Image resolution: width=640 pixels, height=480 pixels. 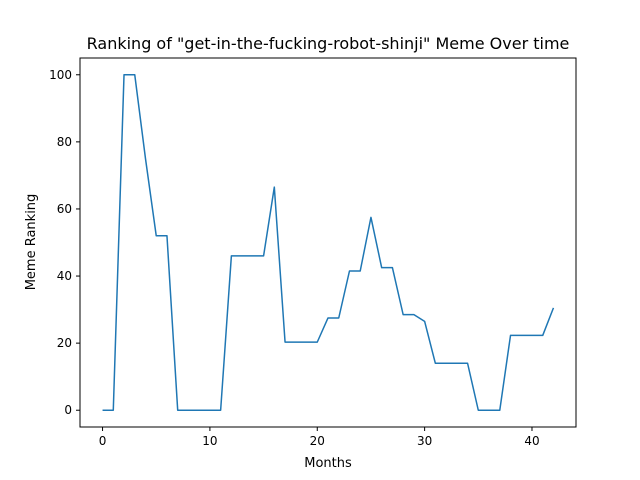 I want to click on y-tick-label: 20, so click(x=64, y=343).